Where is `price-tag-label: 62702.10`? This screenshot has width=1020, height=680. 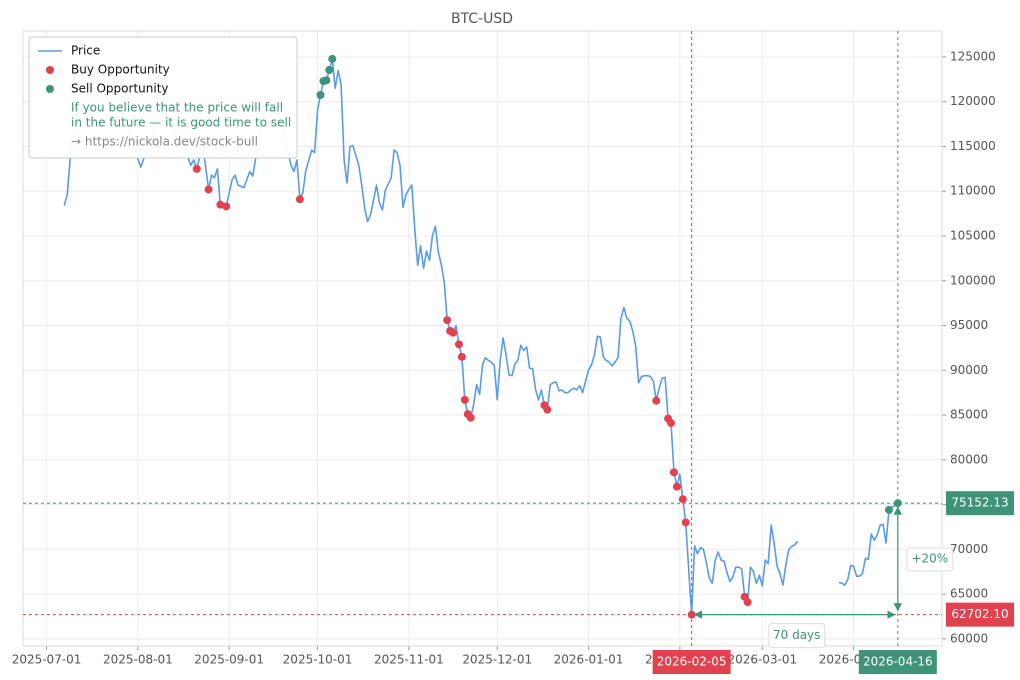
price-tag-label: 62702.10 is located at coordinates (979, 614).